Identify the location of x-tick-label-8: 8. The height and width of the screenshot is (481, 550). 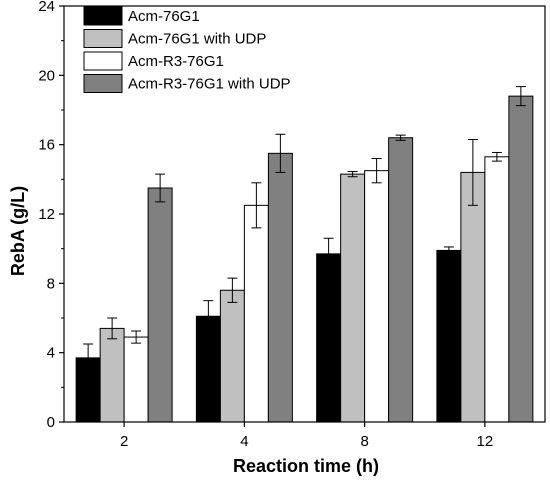
(364, 441).